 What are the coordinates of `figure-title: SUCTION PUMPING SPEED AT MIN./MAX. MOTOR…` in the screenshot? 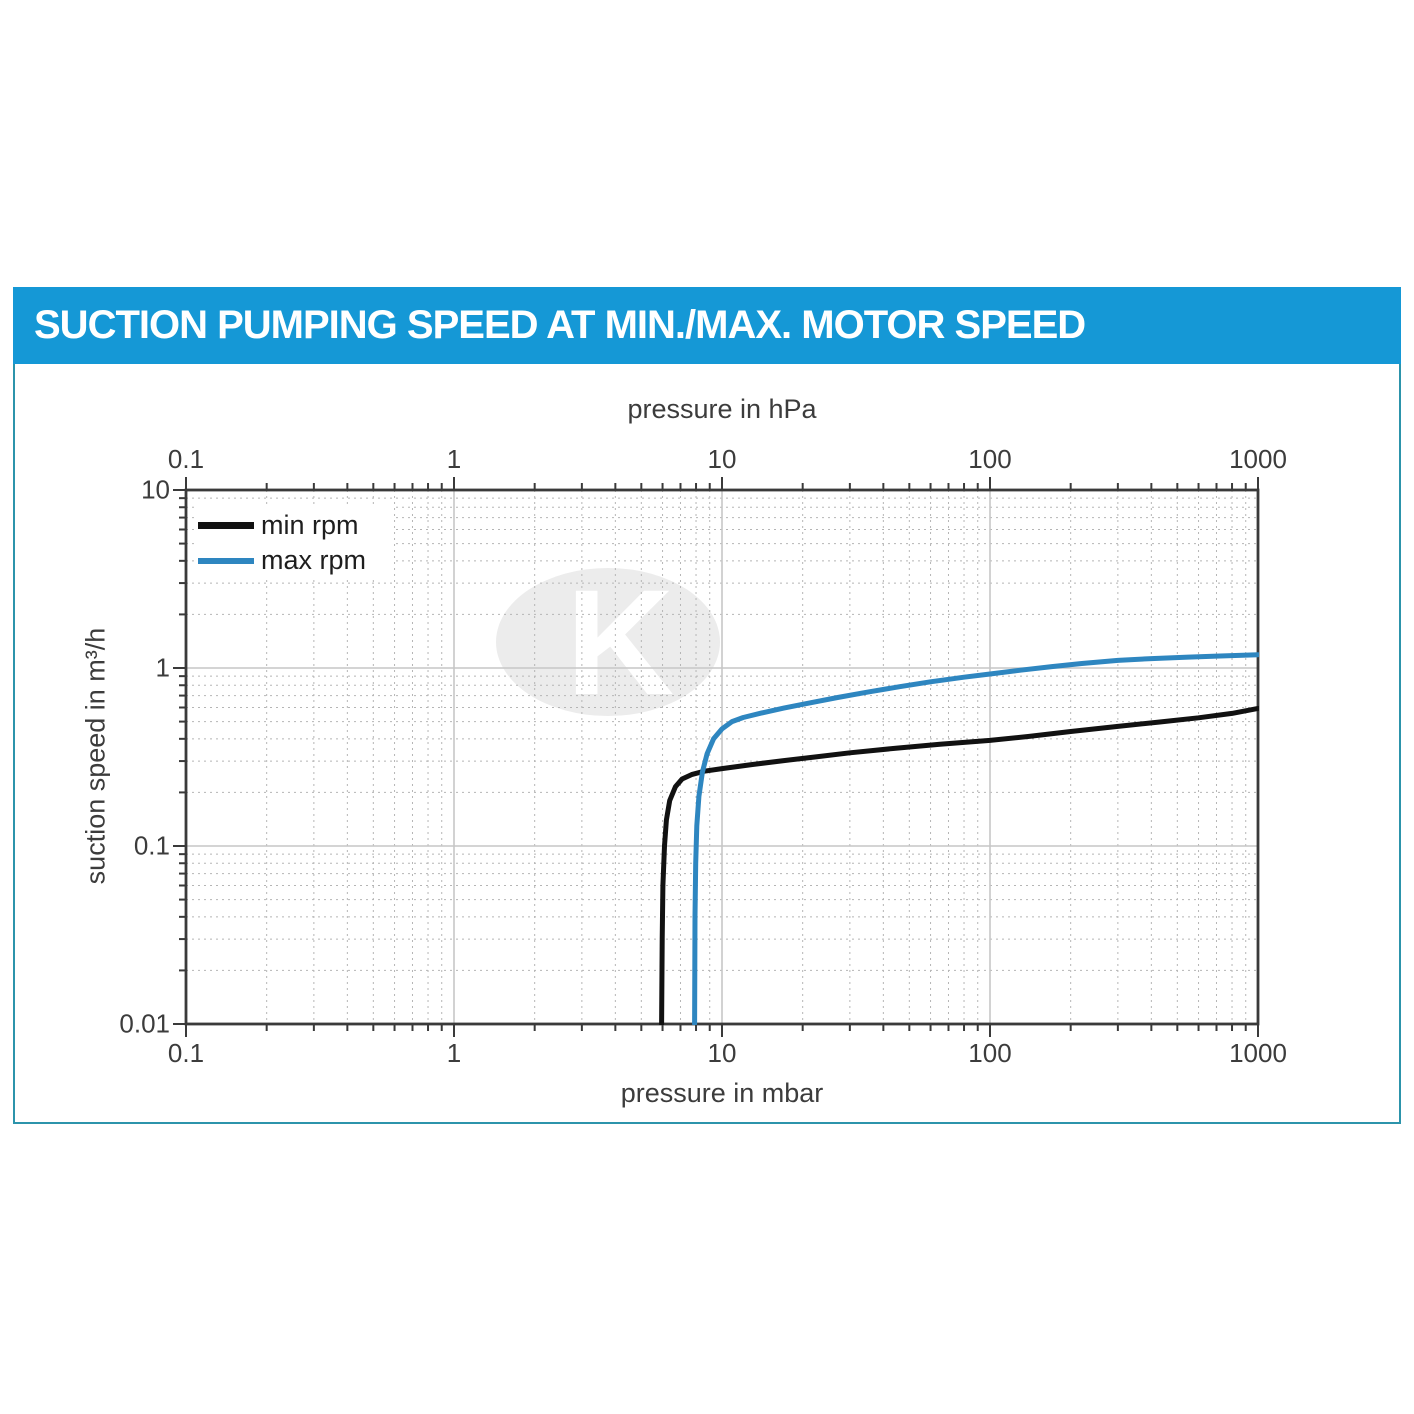 It's located at (560, 325).